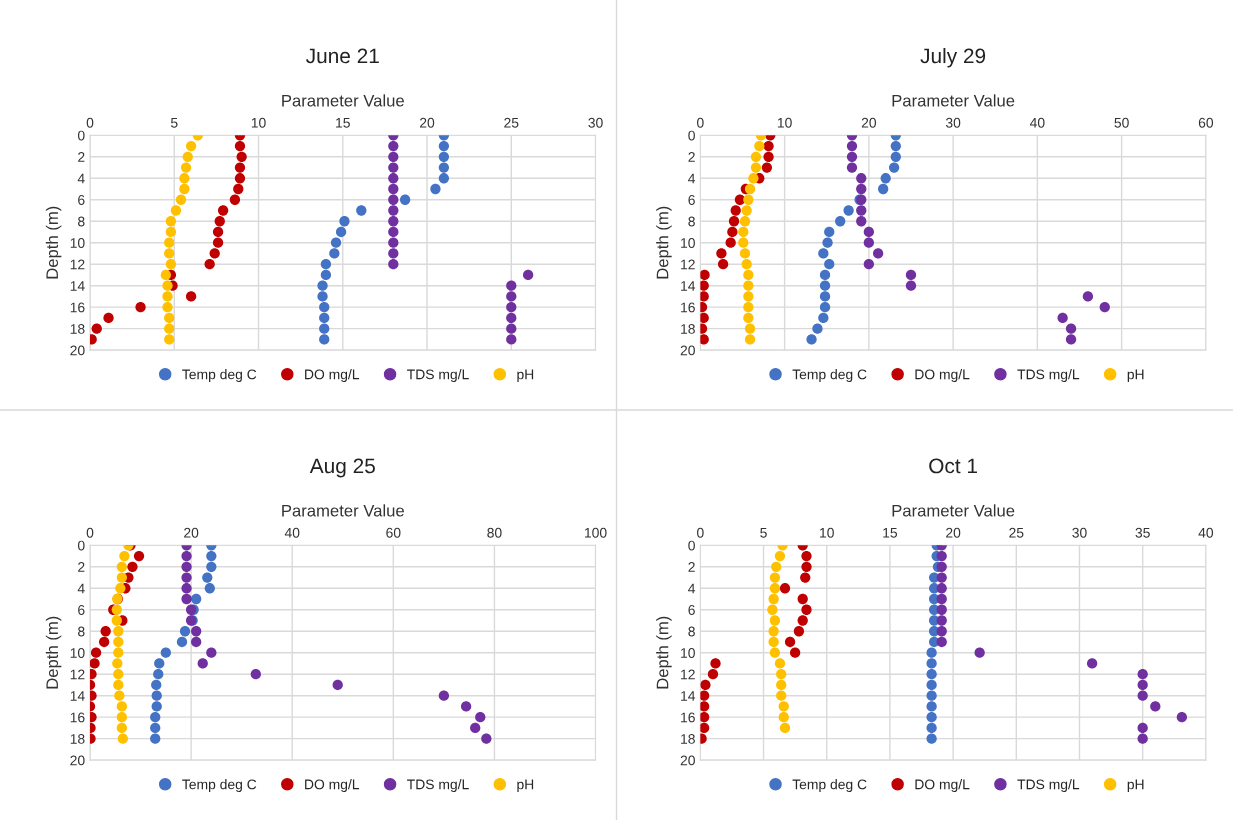  Describe the element at coordinates (1142, 532) in the screenshot. I see `x-tick-label: 35` at that location.